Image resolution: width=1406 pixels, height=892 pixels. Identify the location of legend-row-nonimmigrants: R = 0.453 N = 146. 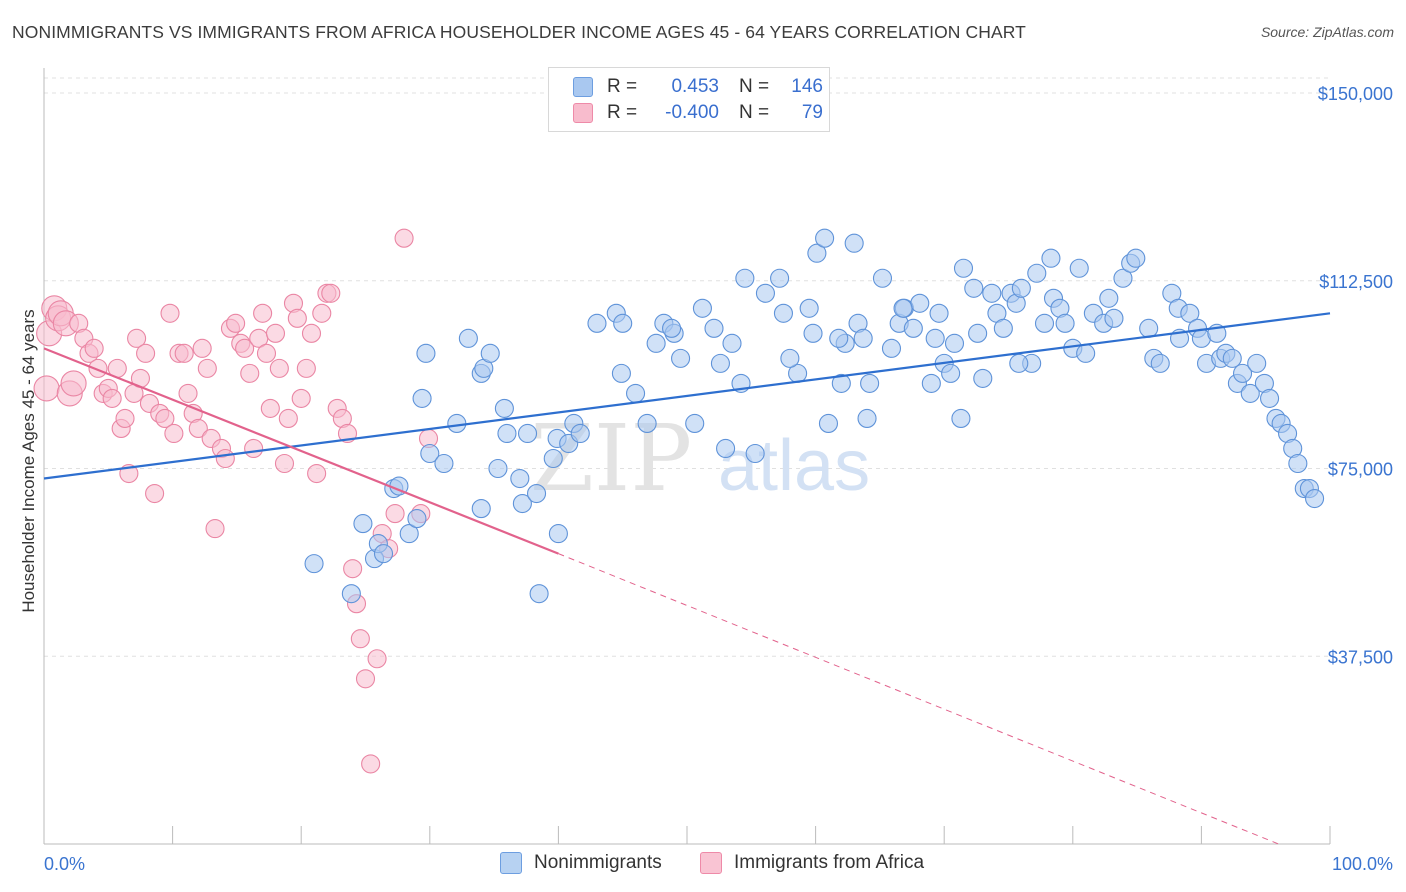
(698, 87).